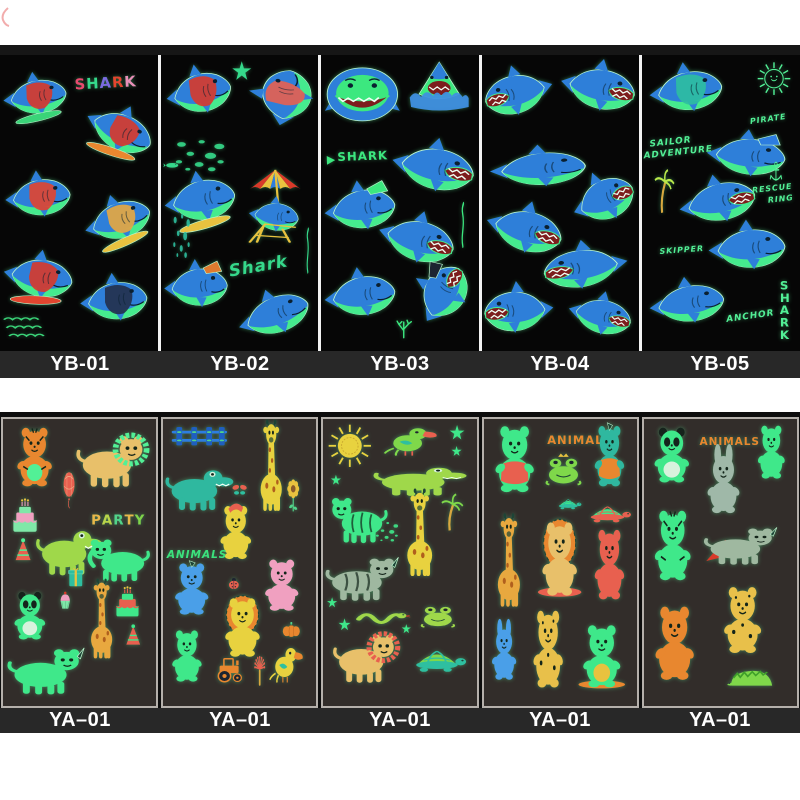 The image size is (800, 800). What do you see at coordinates (687, 300) in the screenshot?
I see `anchor-shark` at bounding box center [687, 300].